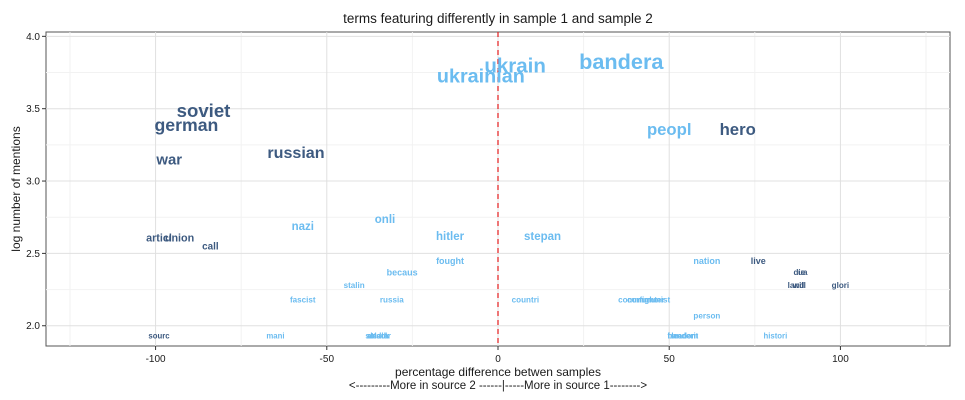  I want to click on term-label: hitler, so click(450, 237).